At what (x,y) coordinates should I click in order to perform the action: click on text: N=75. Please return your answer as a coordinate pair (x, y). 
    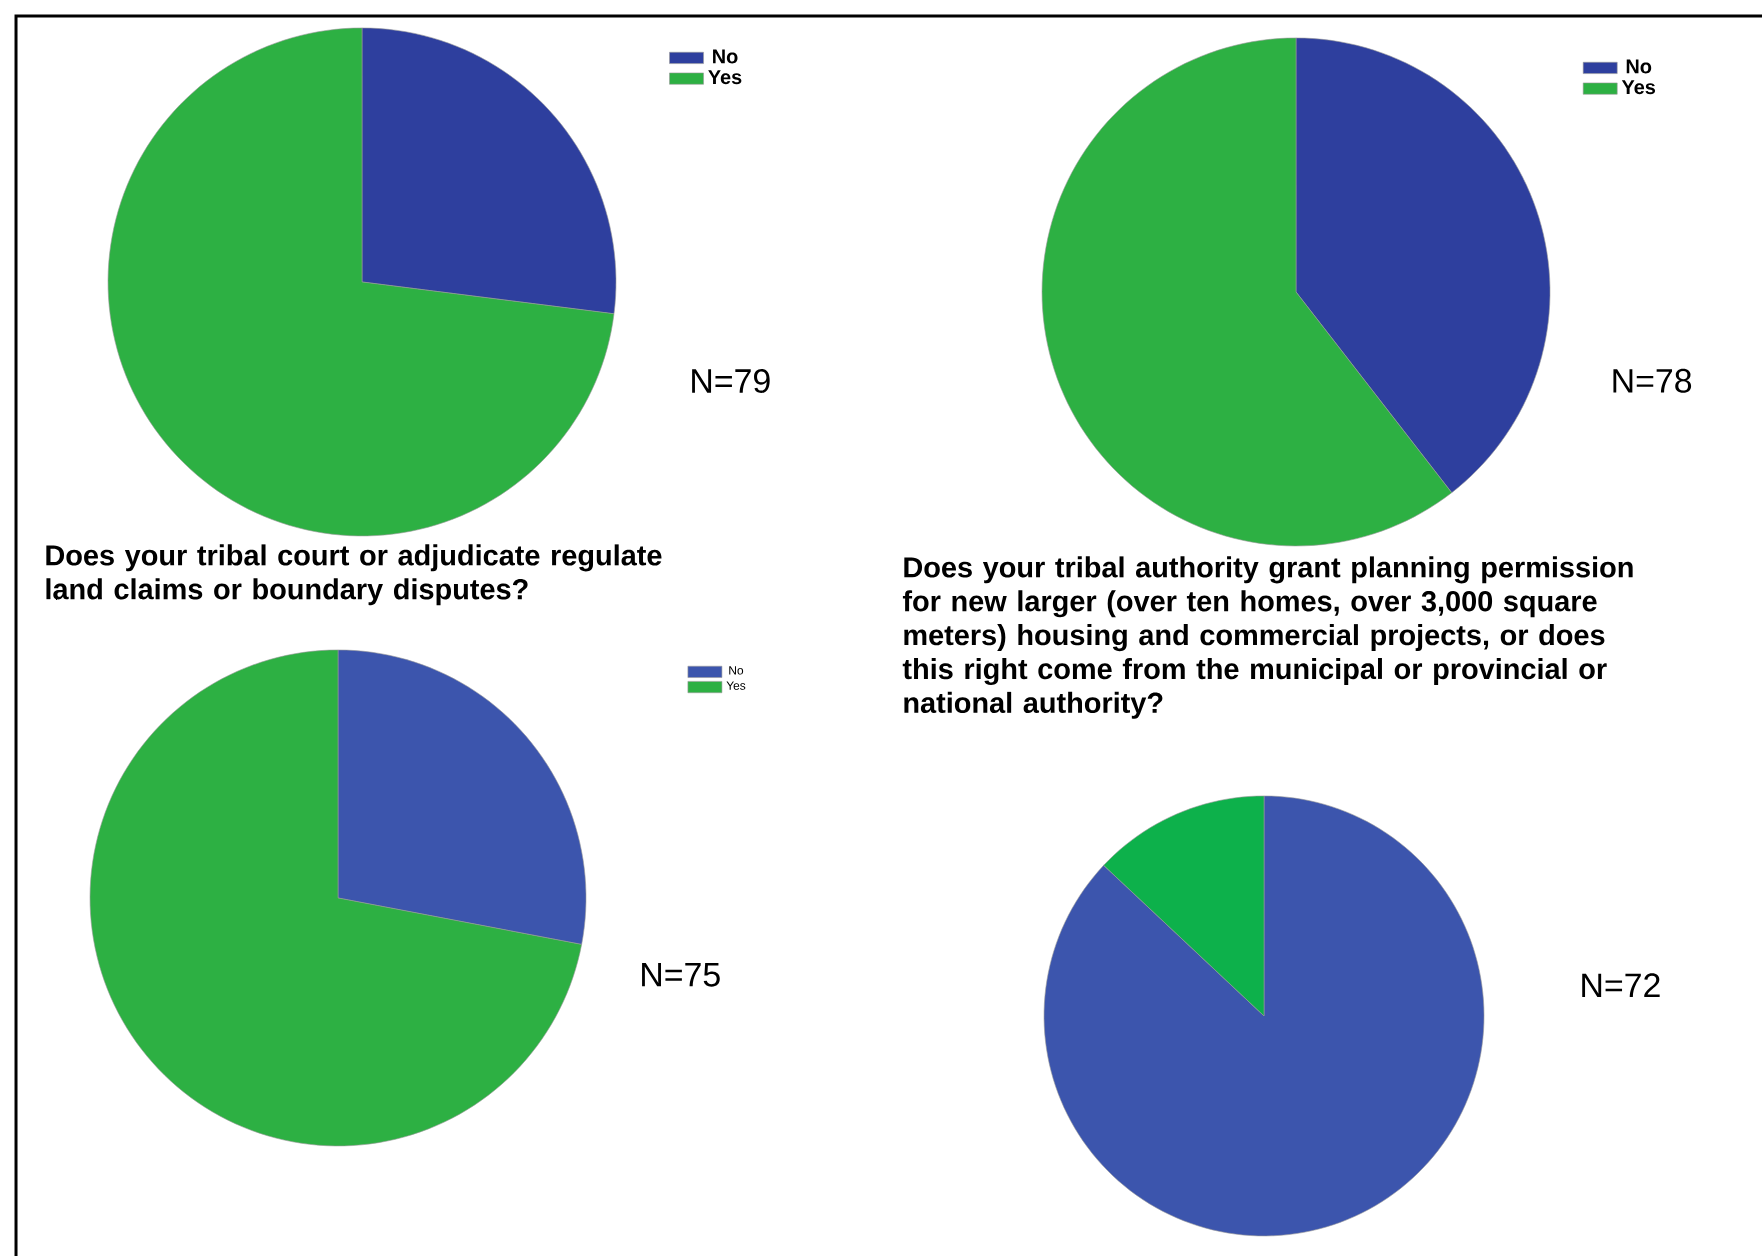
    Looking at the image, I should click on (681, 975).